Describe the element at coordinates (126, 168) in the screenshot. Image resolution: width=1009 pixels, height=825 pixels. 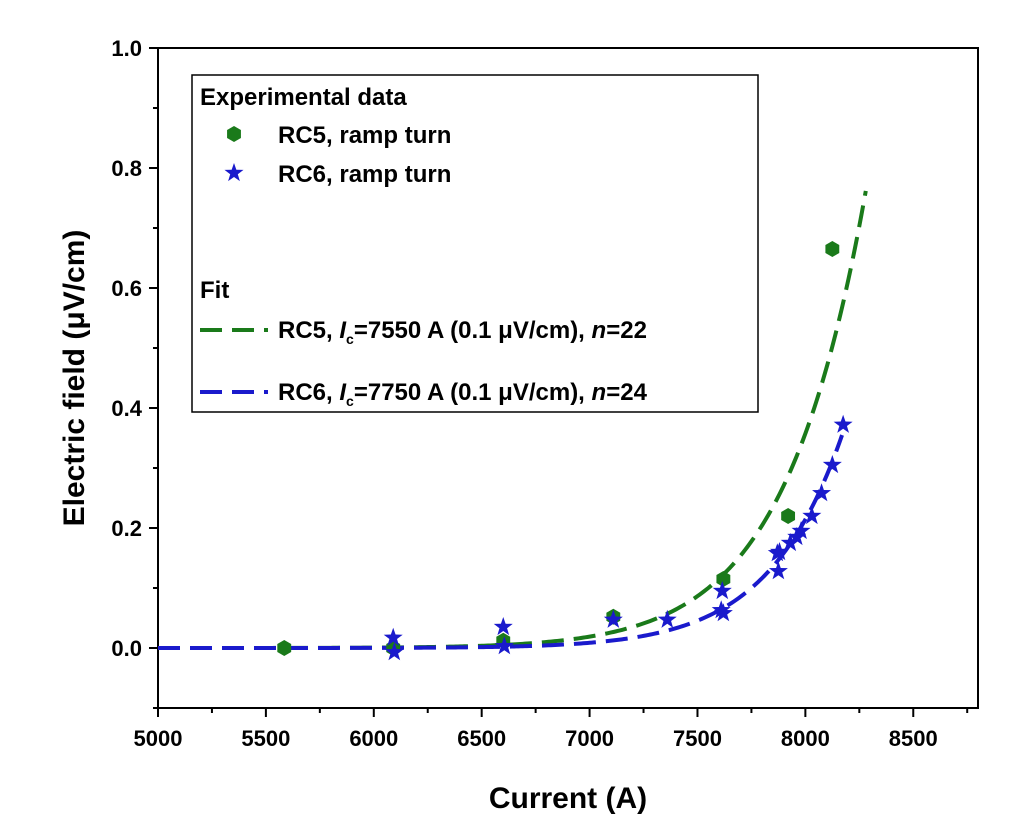
I see `y-tick-label: 0.8` at that location.